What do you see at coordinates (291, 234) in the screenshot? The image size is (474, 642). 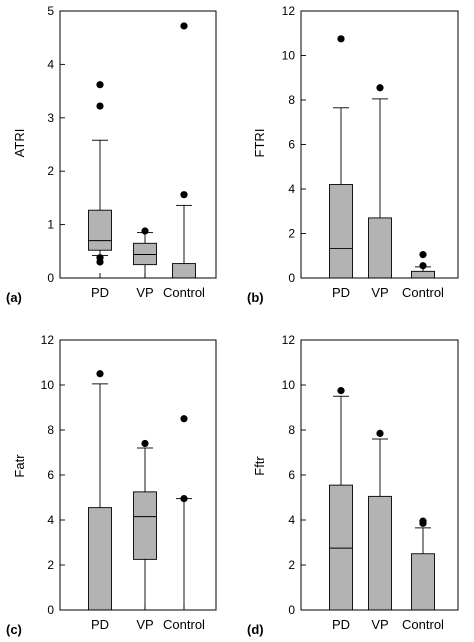 I see `panel-b-ytick-label: 2` at bounding box center [291, 234].